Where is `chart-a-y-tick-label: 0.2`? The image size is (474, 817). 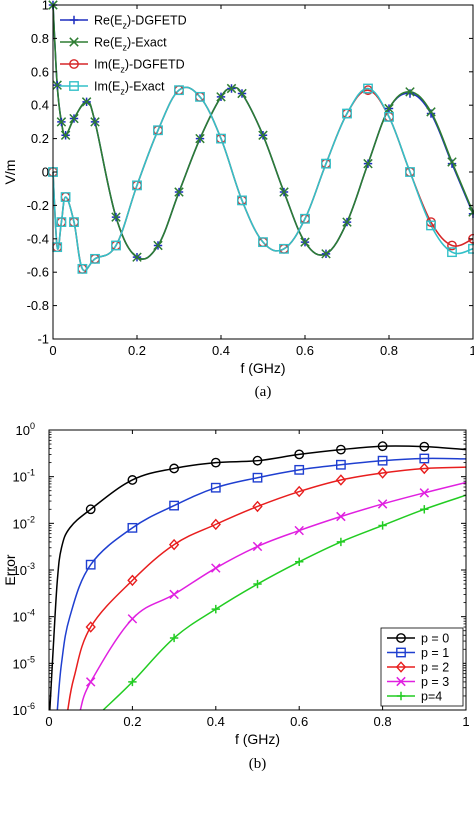
chart-a-y-tick-label: 0.2 is located at coordinates (40, 138).